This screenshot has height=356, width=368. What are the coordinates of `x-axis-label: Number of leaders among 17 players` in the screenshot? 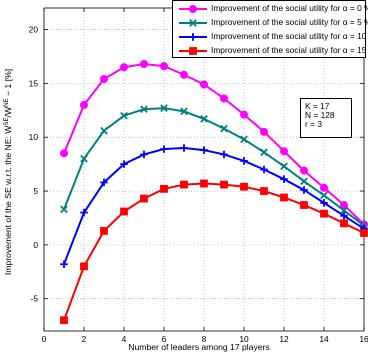 It's located at (198, 347).